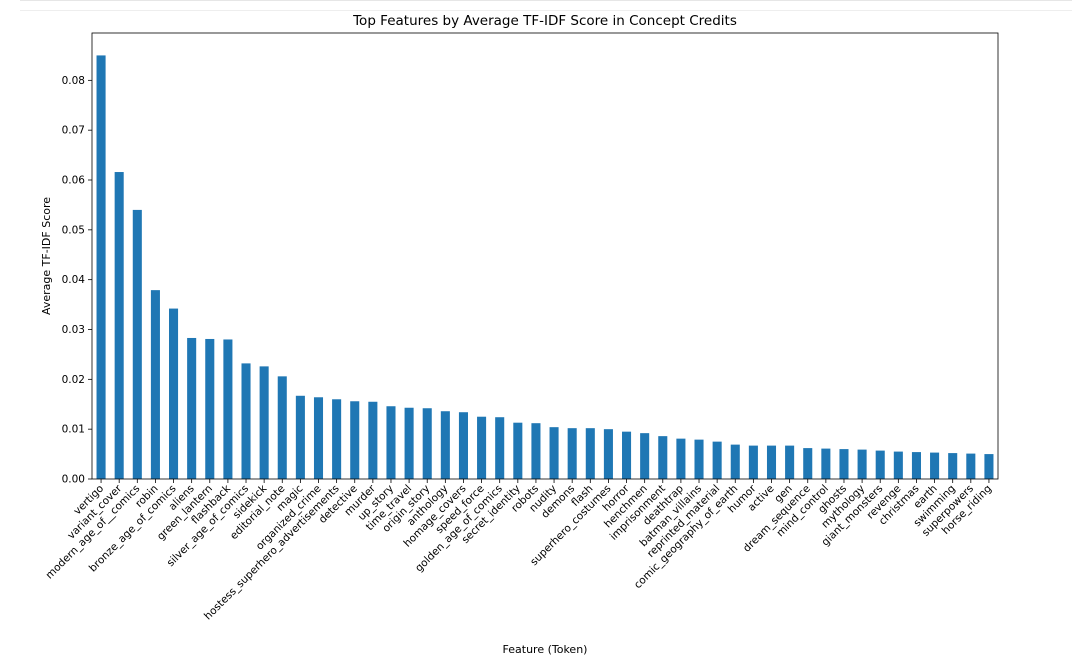 The image size is (1072, 670). Describe the element at coordinates (545, 649) in the screenshot. I see `x-axis-label: Feature (Token)` at that location.